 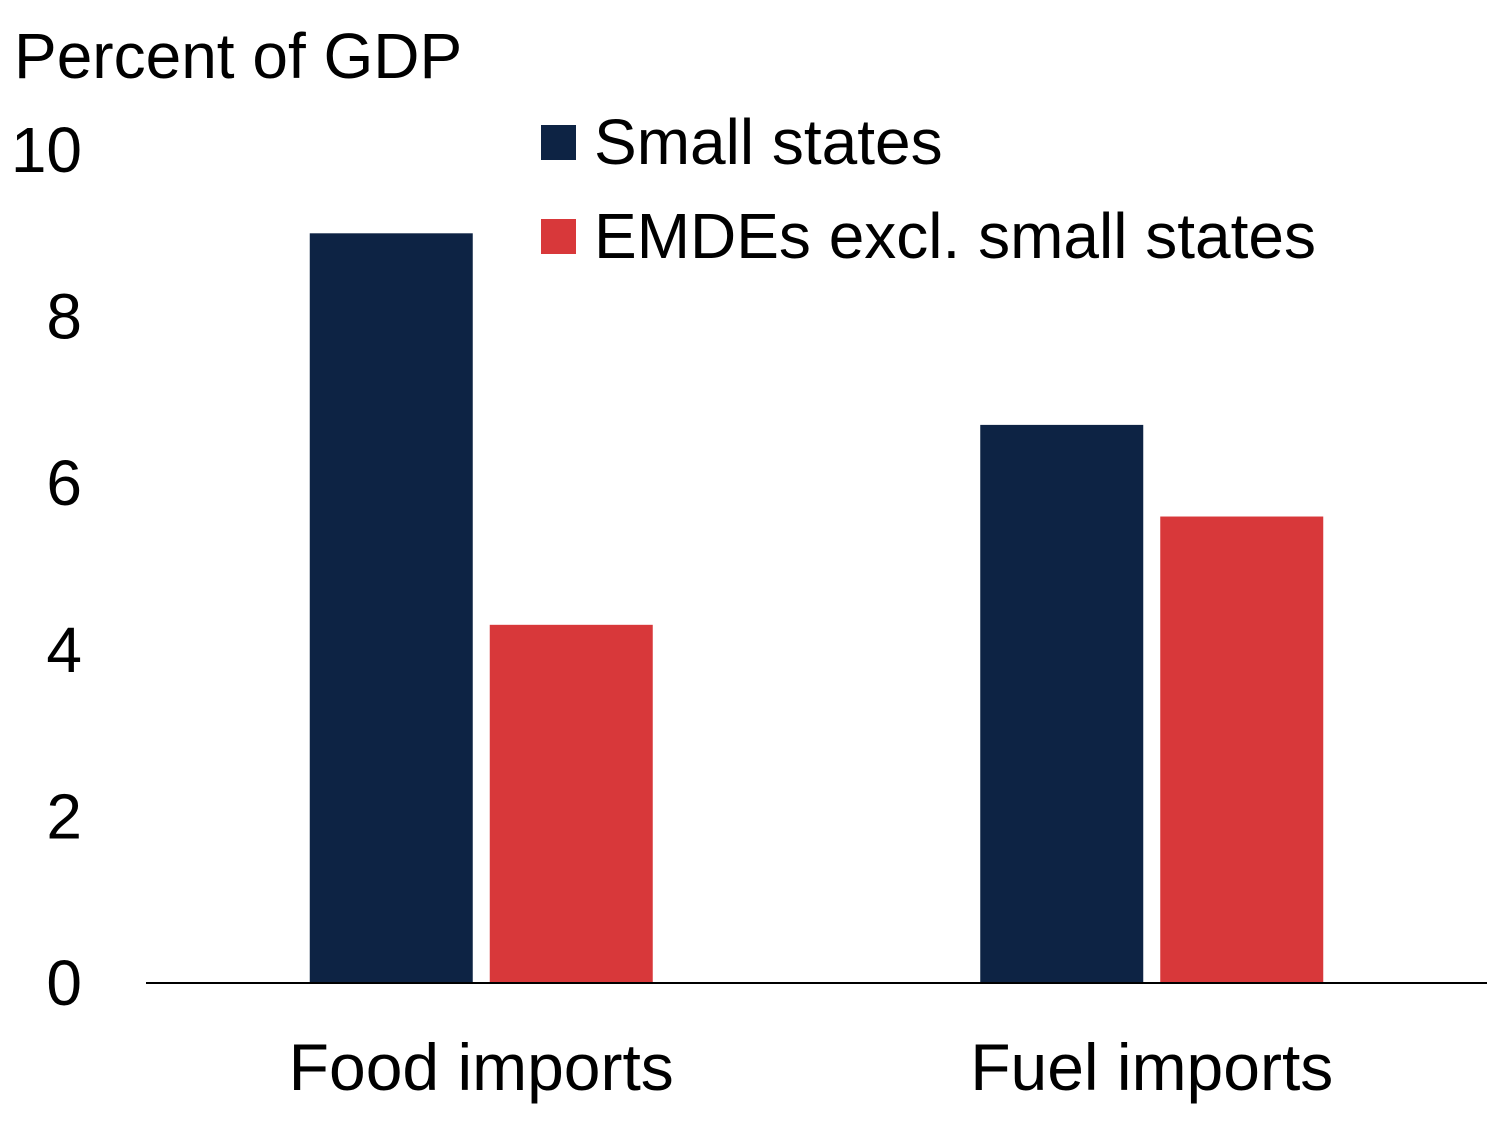 I want to click on legend: Small states EMDEs excl. small states, so click(x=928, y=189).